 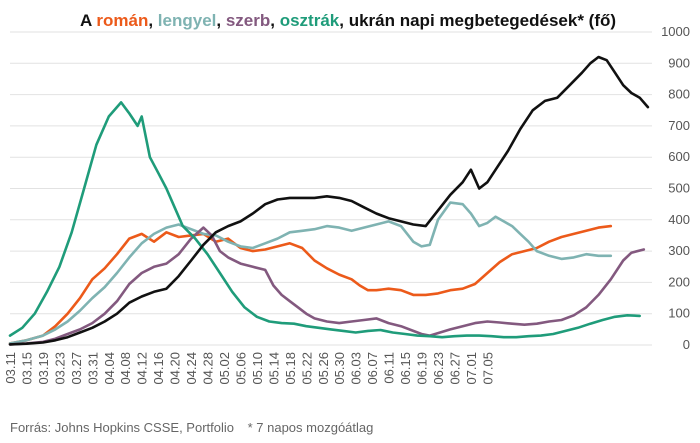 What do you see at coordinates (679, 62) in the screenshot?
I see `y-tick-label: 900` at bounding box center [679, 62].